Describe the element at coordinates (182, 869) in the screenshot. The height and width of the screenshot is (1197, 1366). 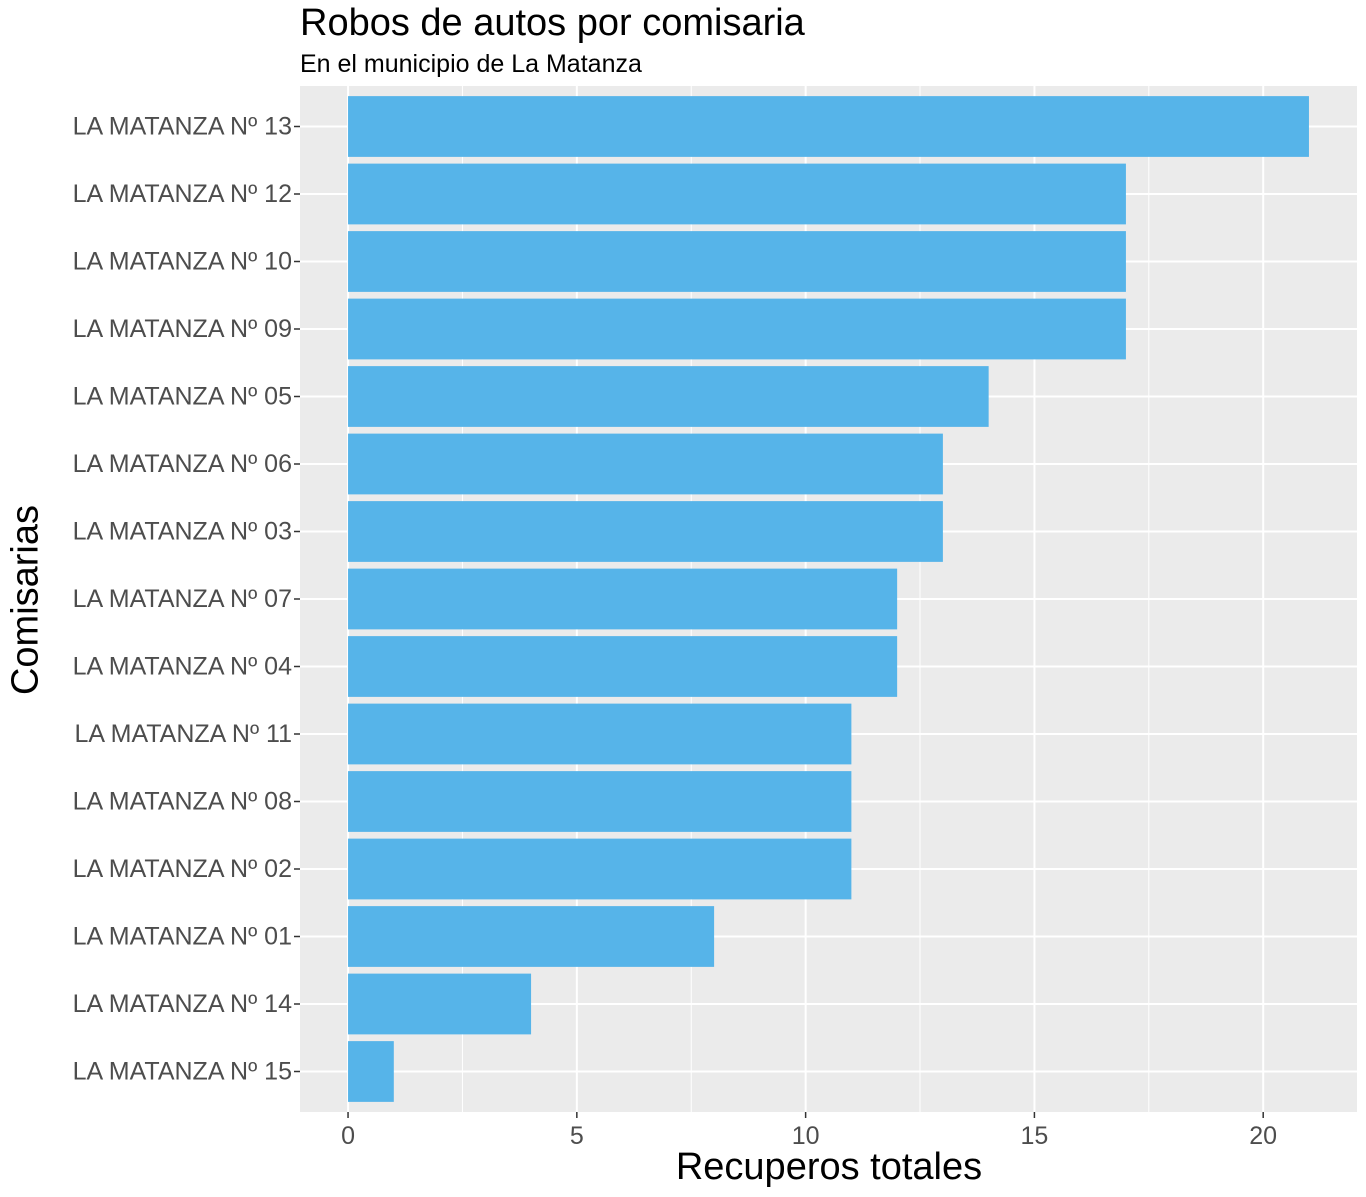
I see `y-tick-label: LA MATANZA Nº 02` at that location.